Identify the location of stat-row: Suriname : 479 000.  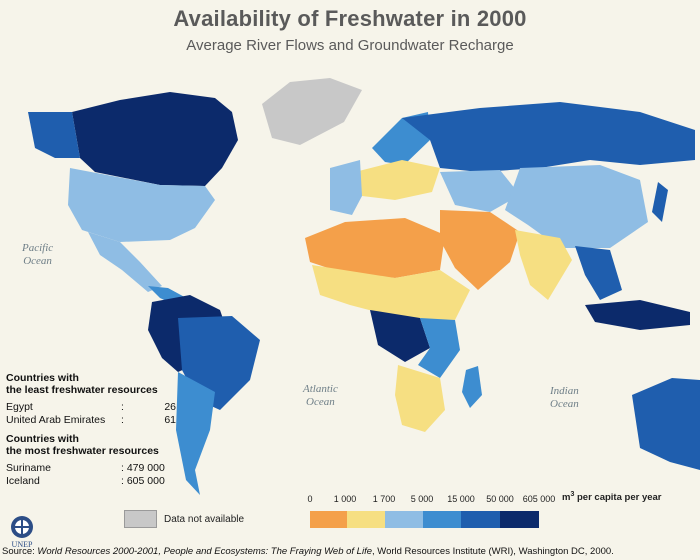
(91, 468).